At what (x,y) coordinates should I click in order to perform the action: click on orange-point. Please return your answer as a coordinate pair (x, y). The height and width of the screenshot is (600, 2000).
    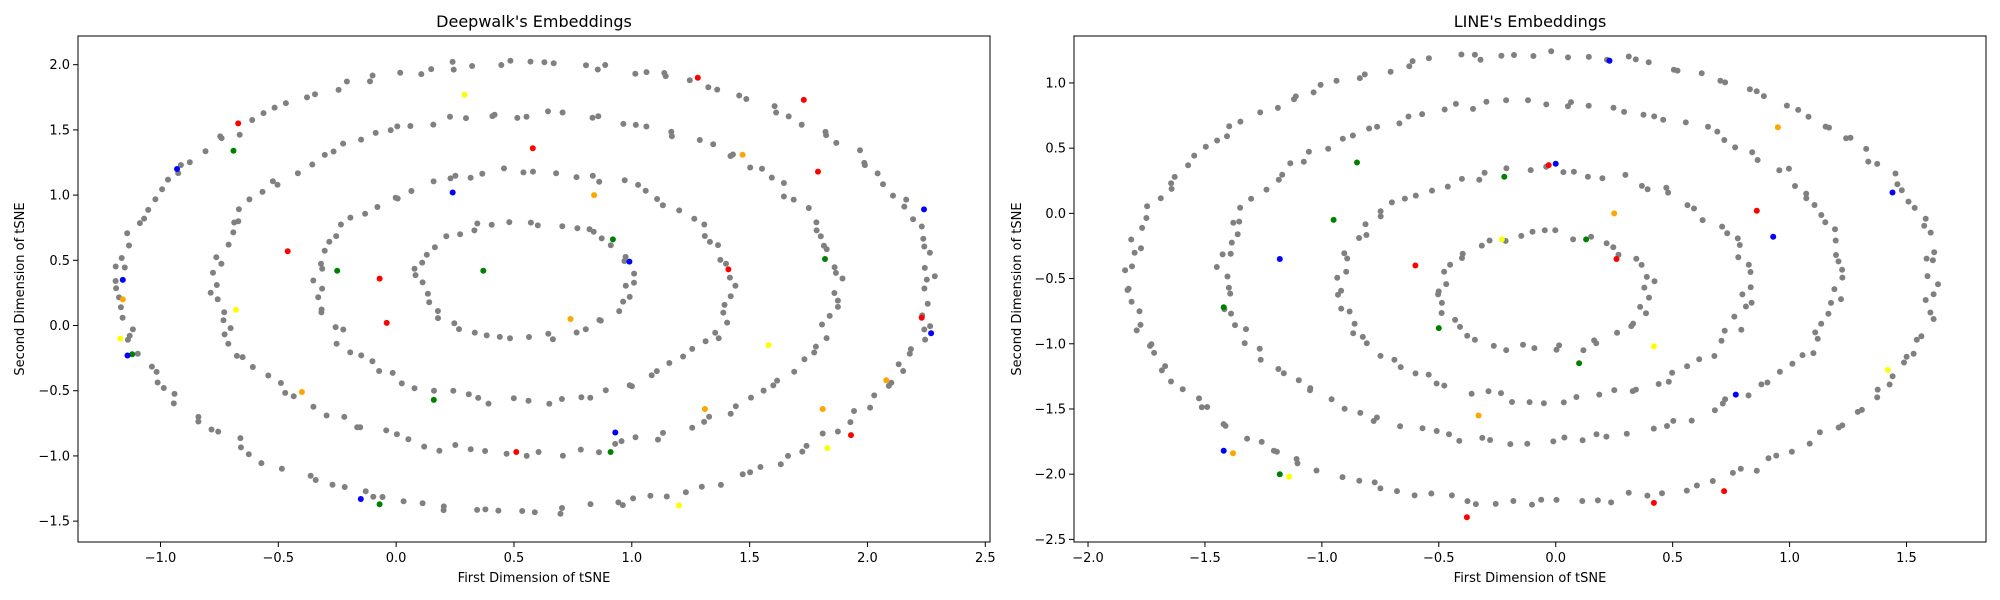
    Looking at the image, I should click on (570, 319).